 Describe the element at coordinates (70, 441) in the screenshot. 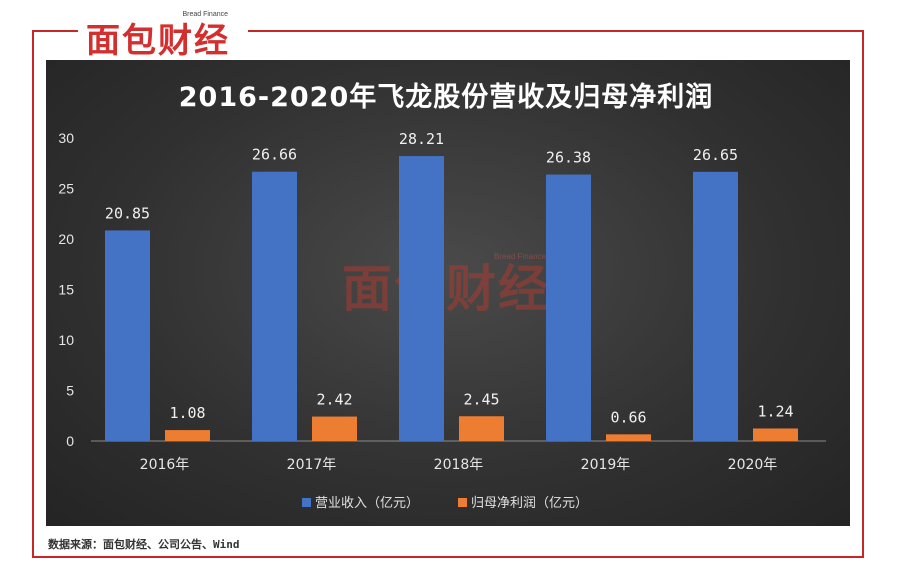

I see `y-tick-label: 0` at that location.